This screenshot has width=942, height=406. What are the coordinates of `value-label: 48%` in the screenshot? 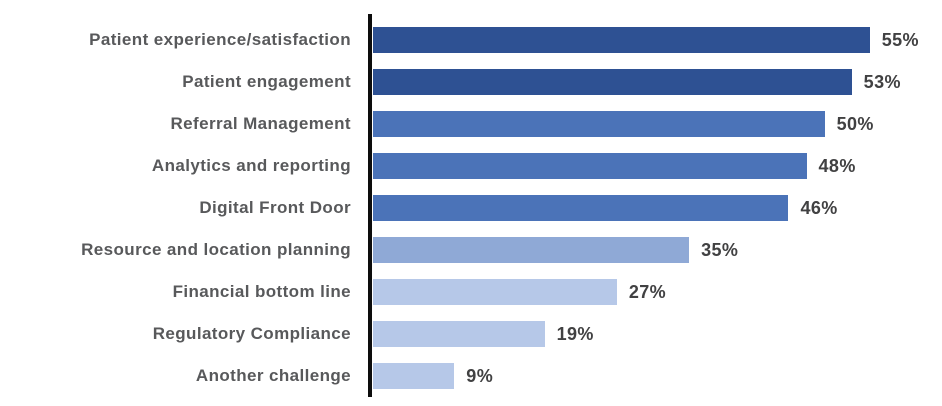 It's located at (837, 165).